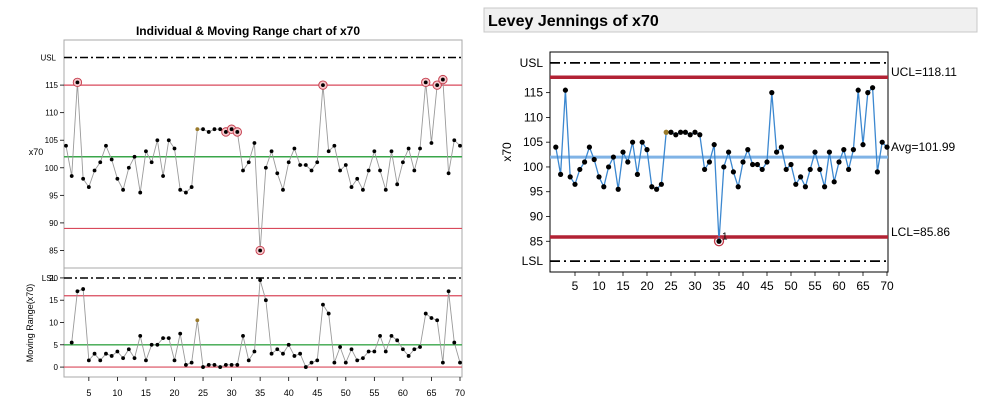 The height and width of the screenshot is (417, 996). What do you see at coordinates (117, 393) in the screenshot?
I see `left-x-tick-label: 10` at bounding box center [117, 393].